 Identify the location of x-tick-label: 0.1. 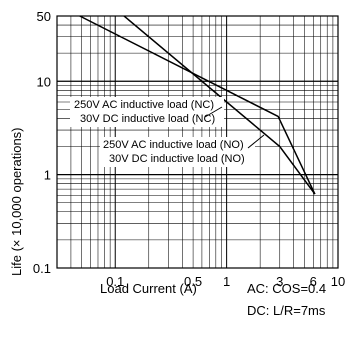
(115, 281).